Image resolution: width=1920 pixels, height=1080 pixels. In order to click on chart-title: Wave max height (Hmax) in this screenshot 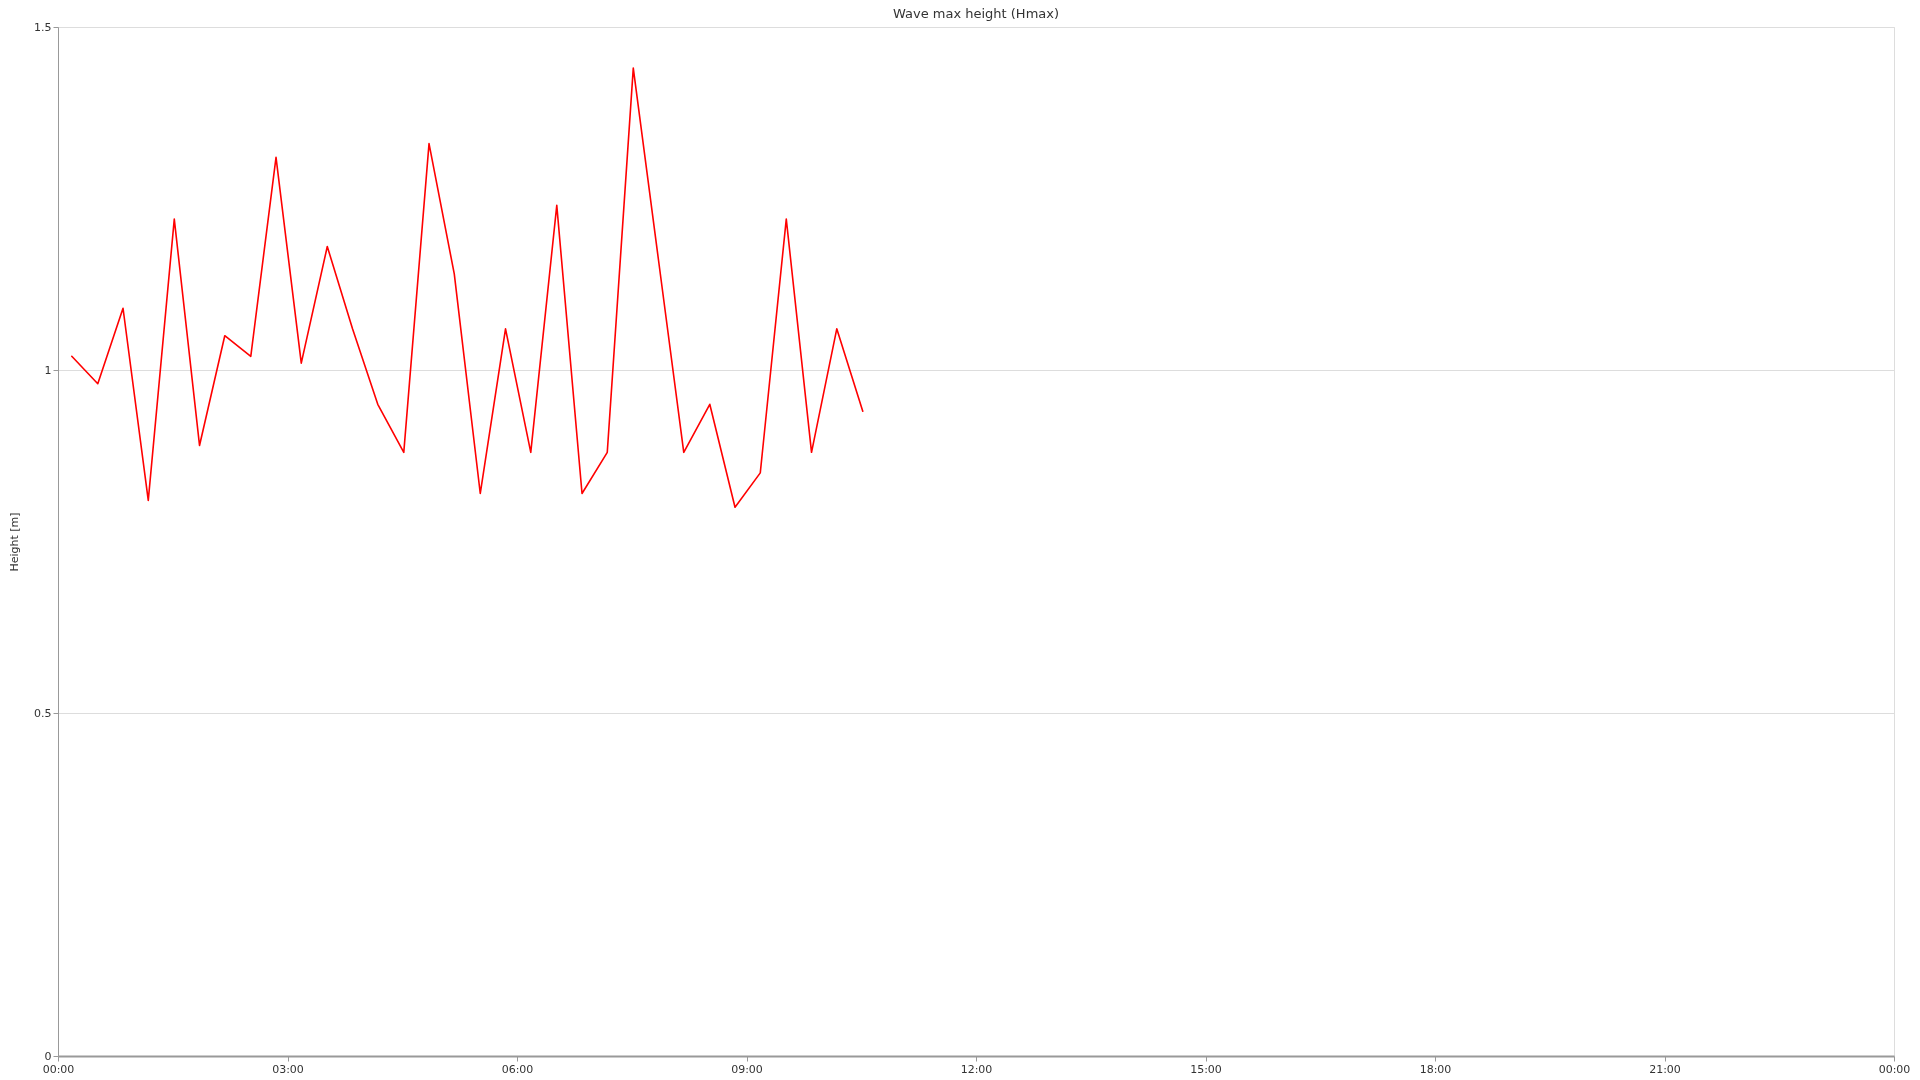, I will do `click(976, 13)`.